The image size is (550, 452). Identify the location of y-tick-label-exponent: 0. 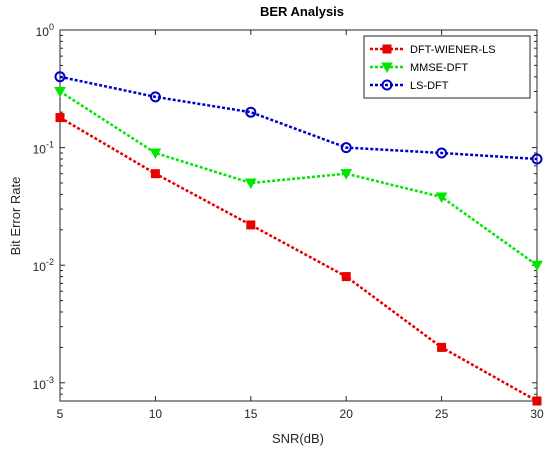
(51, 27).